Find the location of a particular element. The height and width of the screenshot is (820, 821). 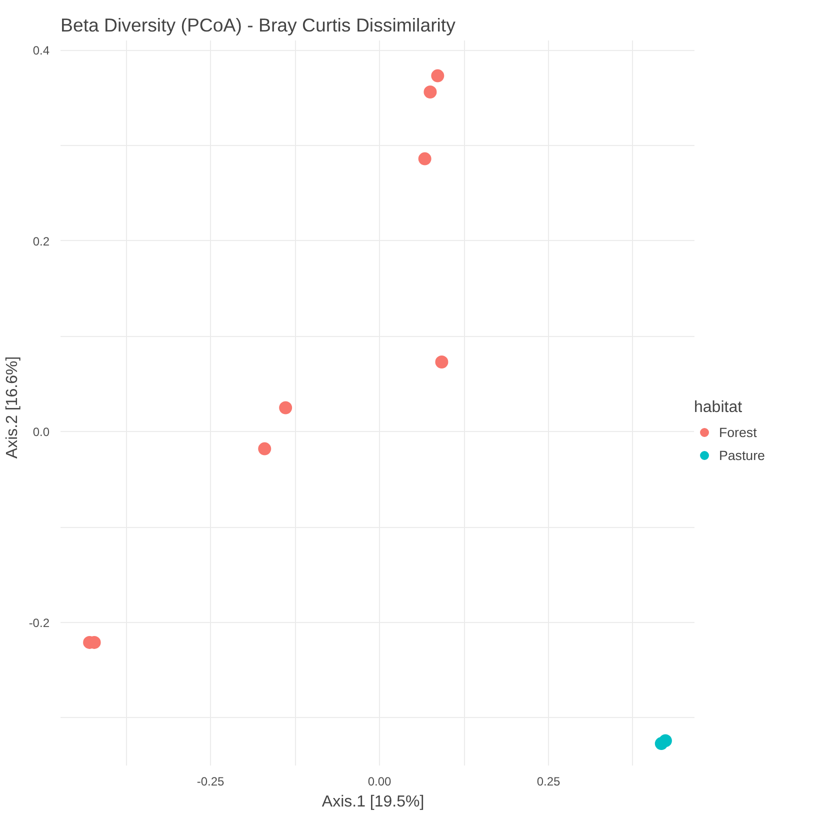

y-tick-label: 0.4 is located at coordinates (41, 51).